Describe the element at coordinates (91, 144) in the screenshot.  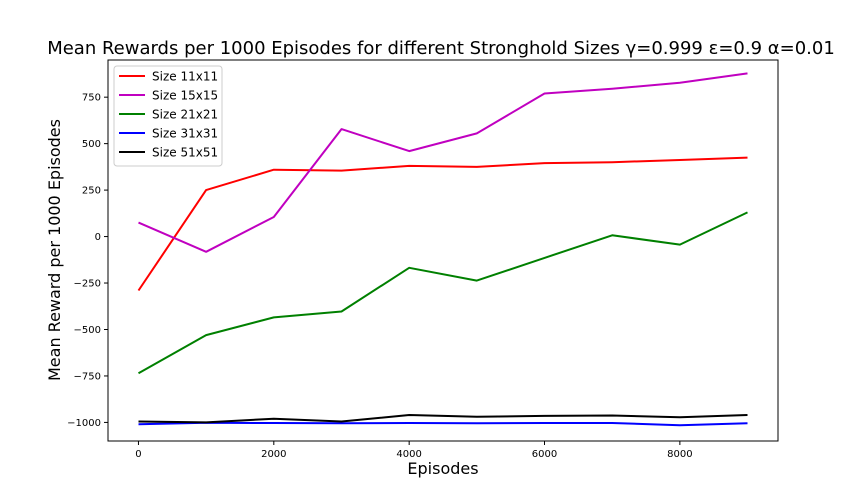
I see `y-tick-label: 500` at that location.